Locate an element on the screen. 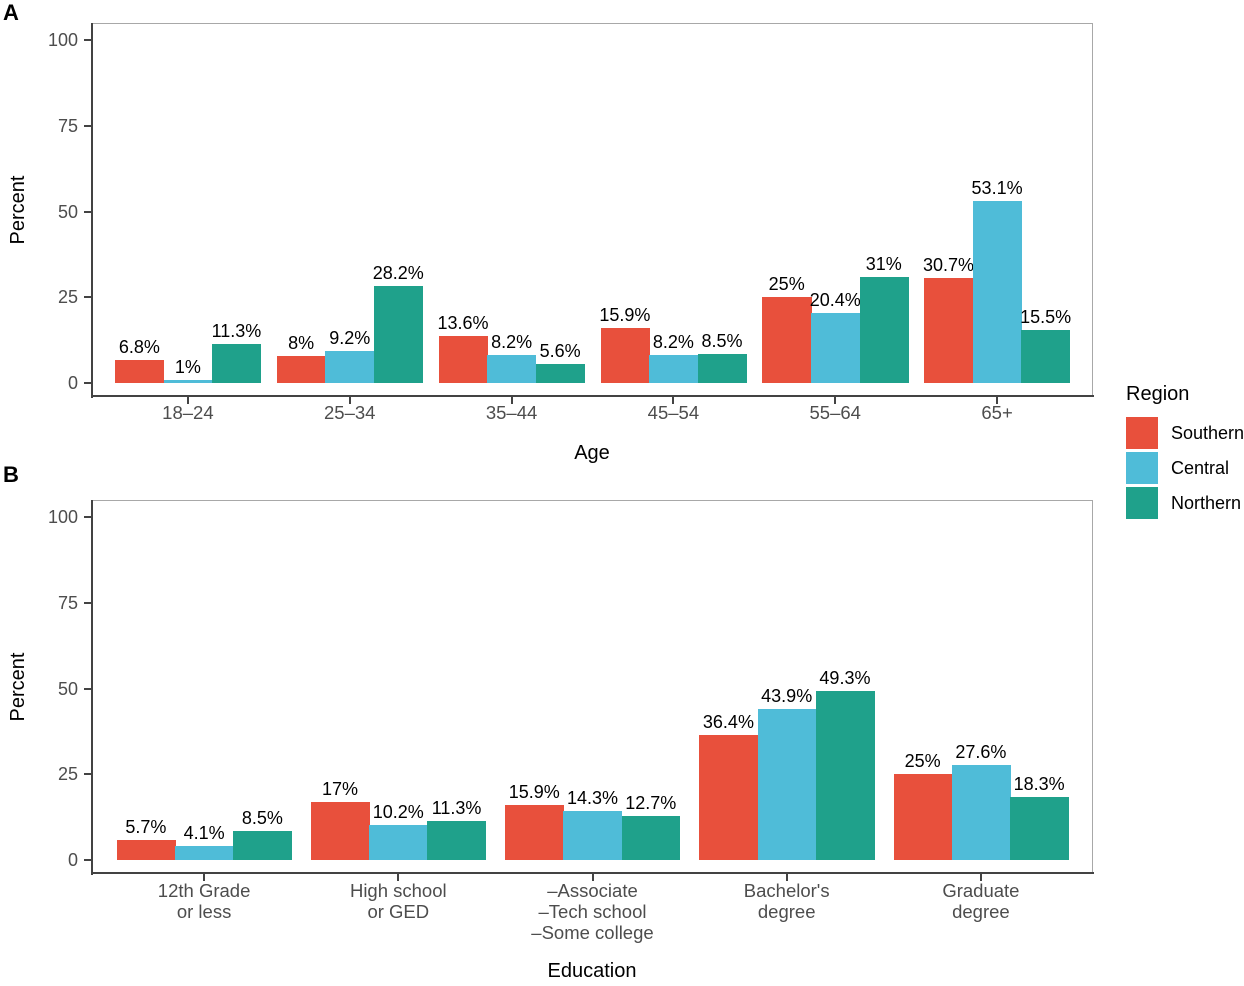 Image resolution: width=1244 pixels, height=986 pixels. panel-b-label: B is located at coordinates (11, 474).